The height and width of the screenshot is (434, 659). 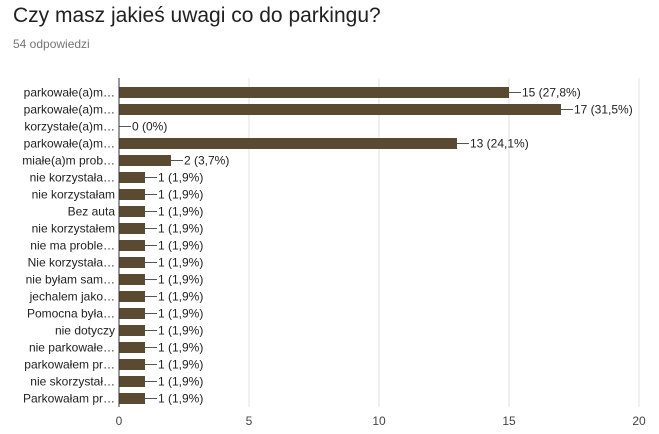 What do you see at coordinates (206, 161) in the screenshot?
I see `value-label: 2 (3,7%)` at bounding box center [206, 161].